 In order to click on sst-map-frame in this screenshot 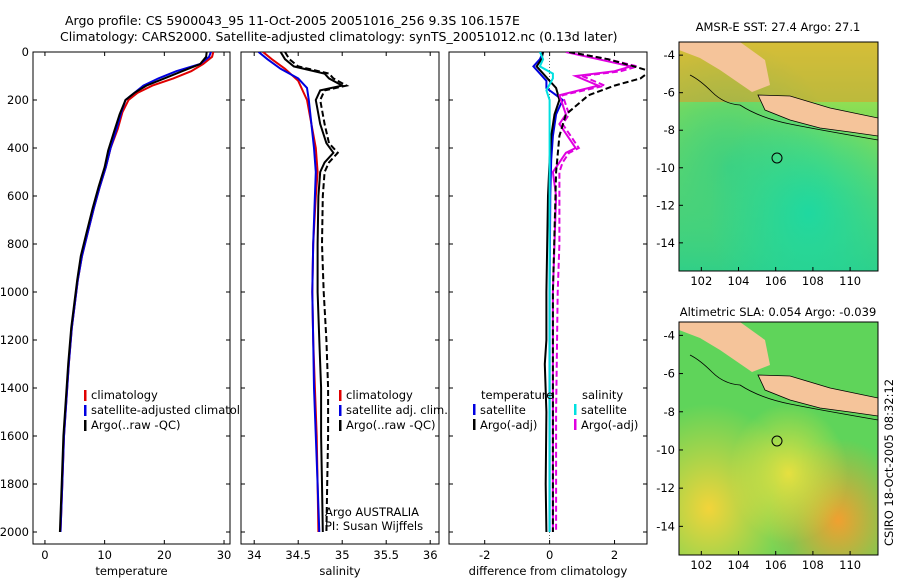, I will do `click(778, 156)`.